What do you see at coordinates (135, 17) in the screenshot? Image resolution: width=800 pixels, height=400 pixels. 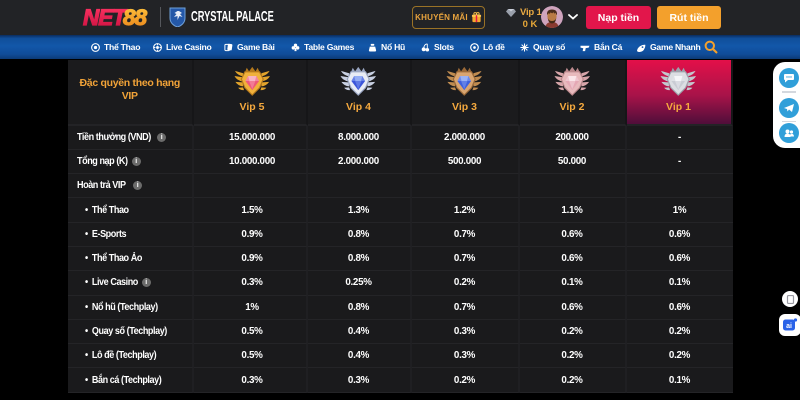 I see `svg-text: 88` at bounding box center [135, 17].